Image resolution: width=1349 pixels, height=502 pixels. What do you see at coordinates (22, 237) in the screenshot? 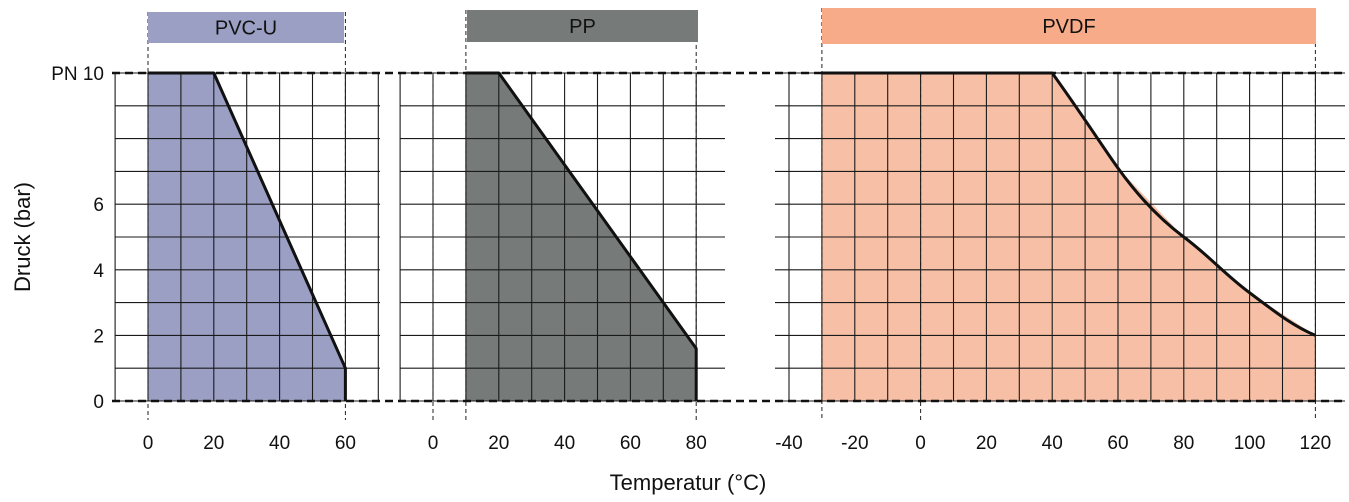
I see `y-axis-title: Druck (bar)` at bounding box center [22, 237].